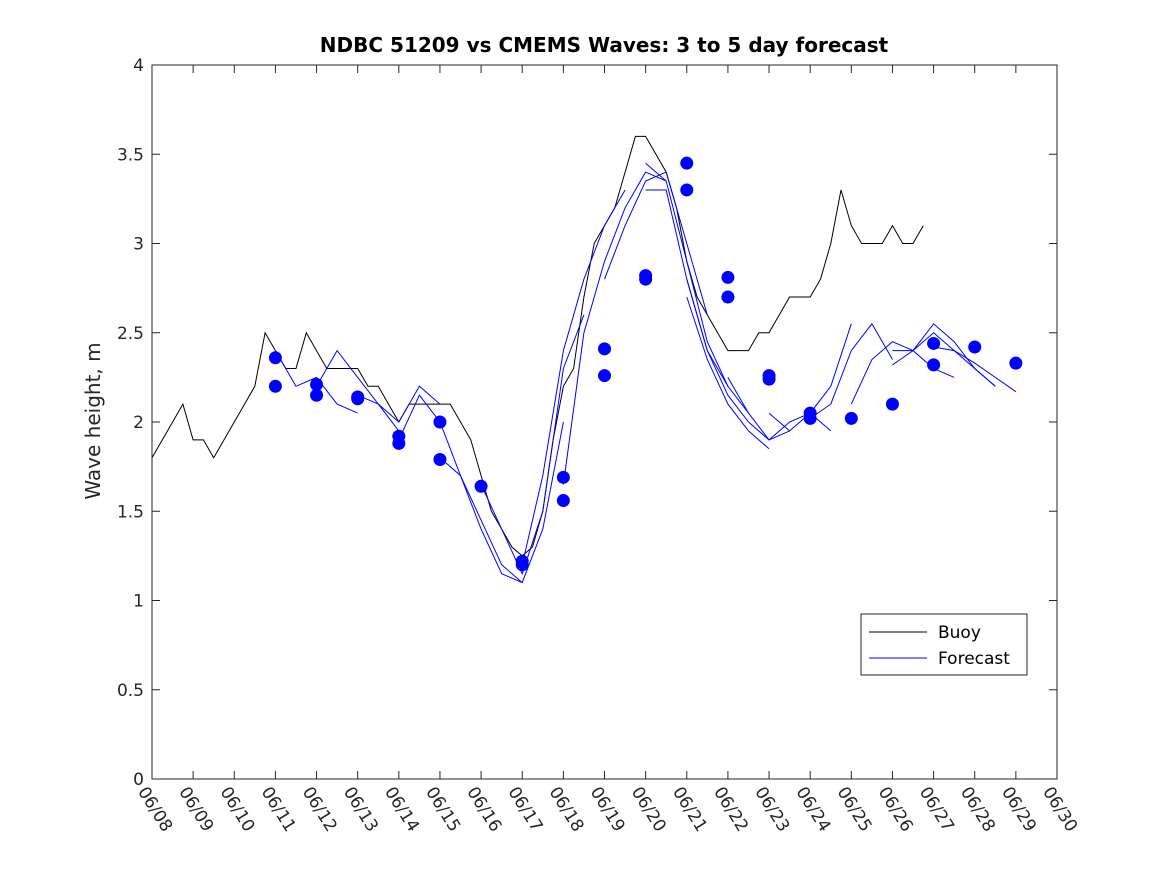 The image size is (1167, 880). I want to click on y-tick-label: 2, so click(138, 423).